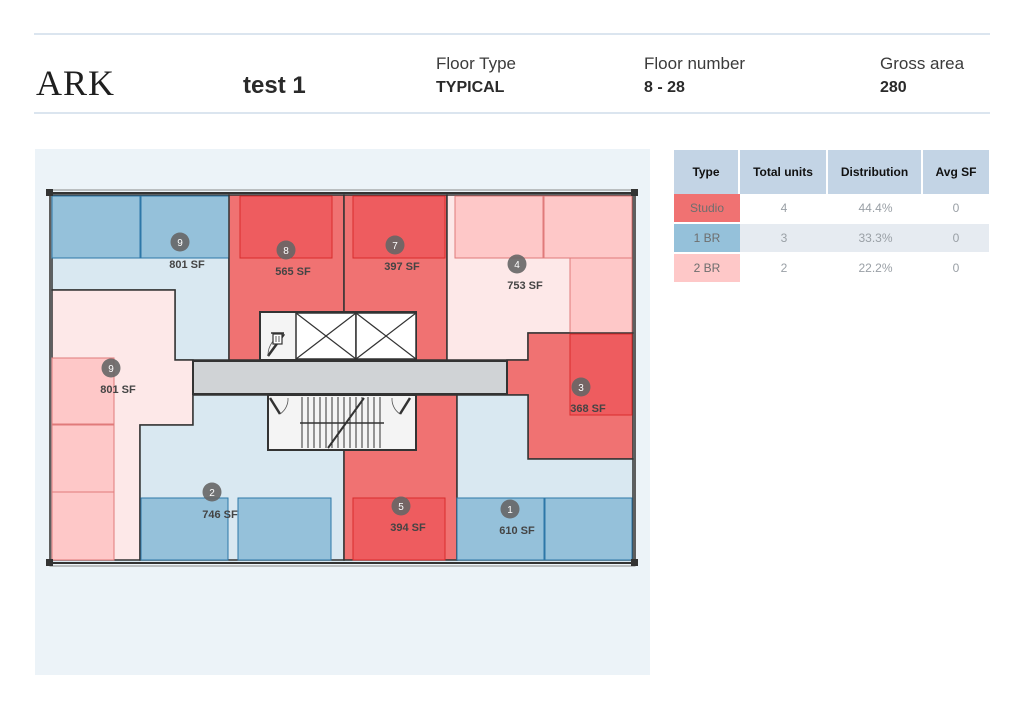 The width and height of the screenshot is (1024, 724). I want to click on unit-label-7: 8 565 SF, so click(293, 259).